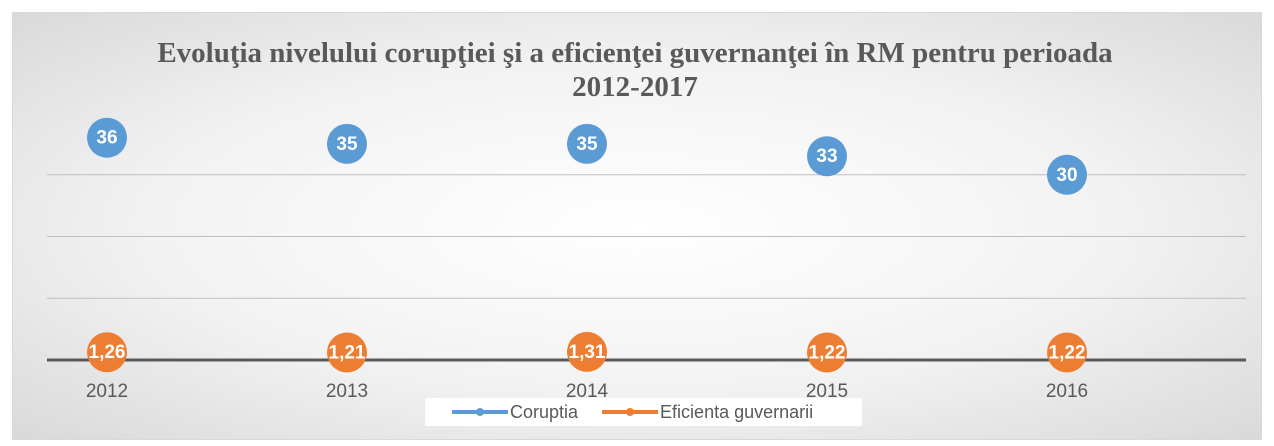  I want to click on data-label: 33, so click(826, 156).